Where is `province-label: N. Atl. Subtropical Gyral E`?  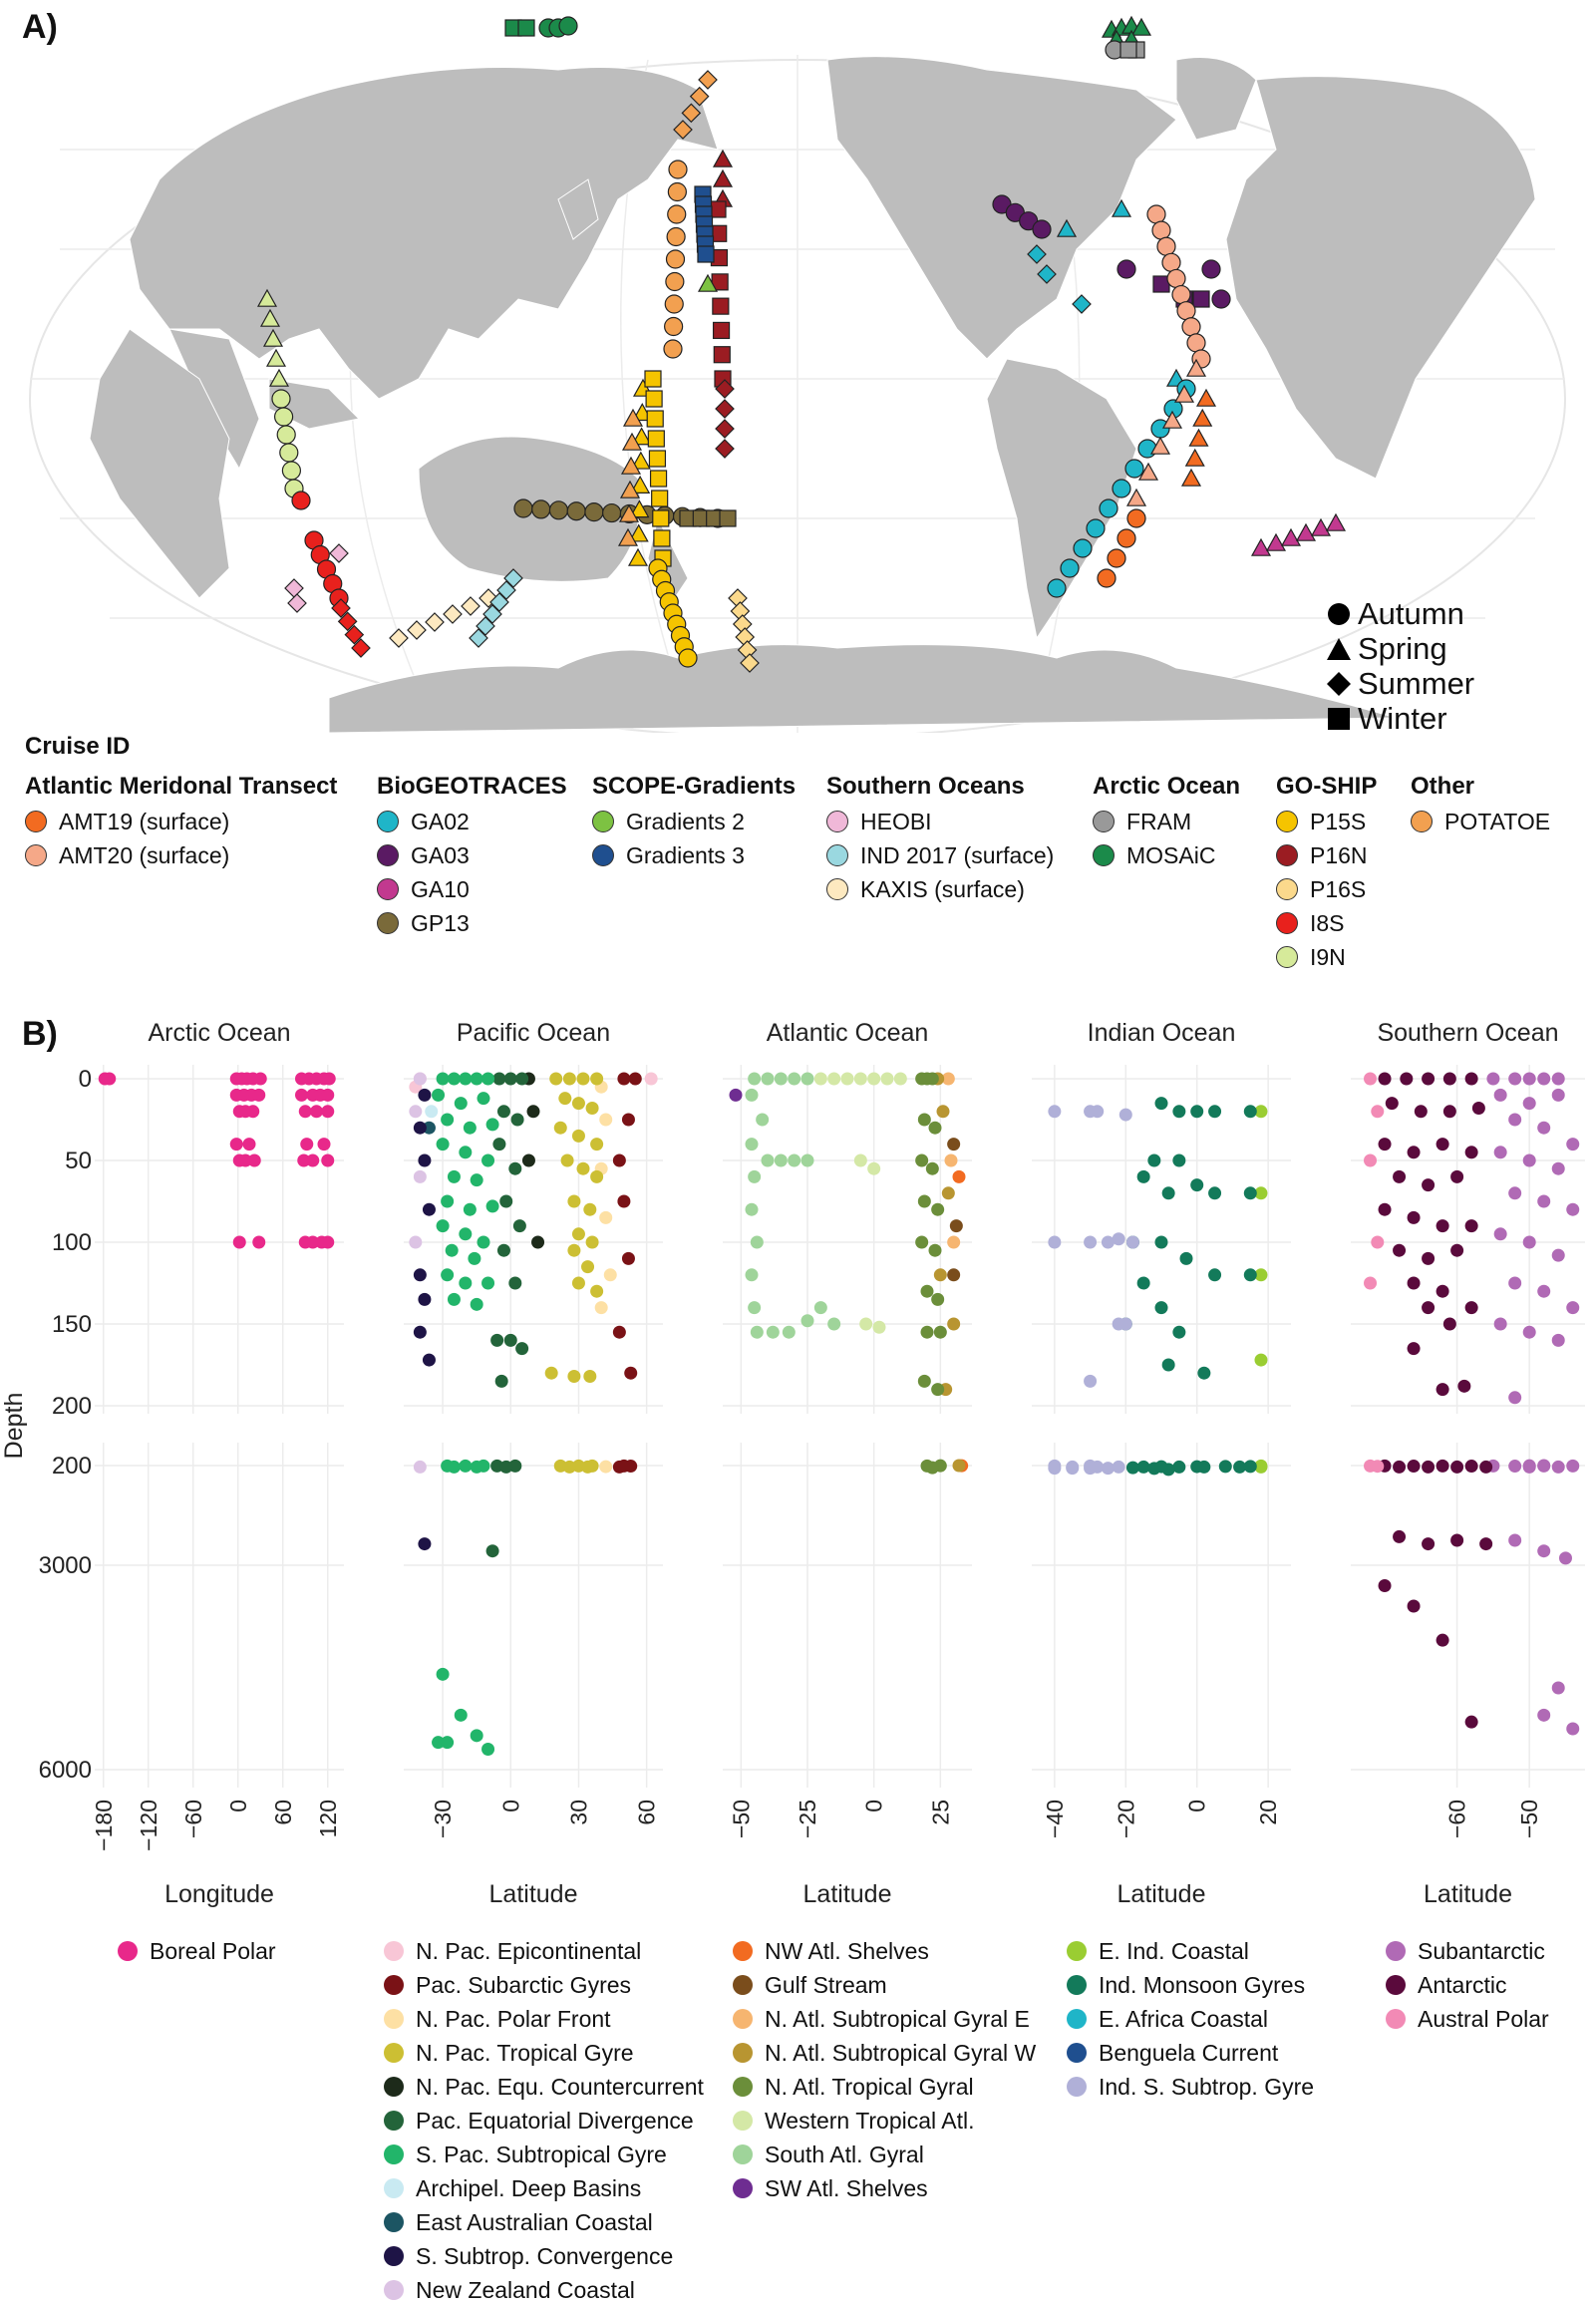 province-label: N. Atl. Subtropical Gyral E is located at coordinates (897, 2018).